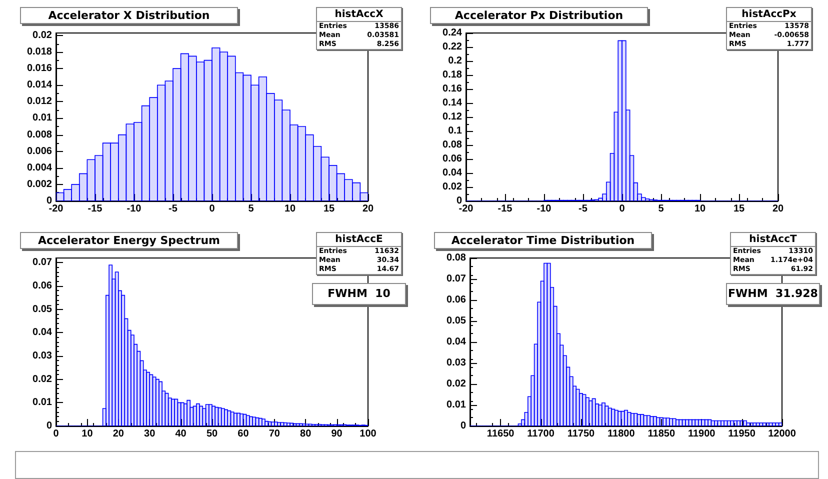 This screenshot has width=828, height=479. I want to click on y-tick-label: 0.012, so click(39, 102).